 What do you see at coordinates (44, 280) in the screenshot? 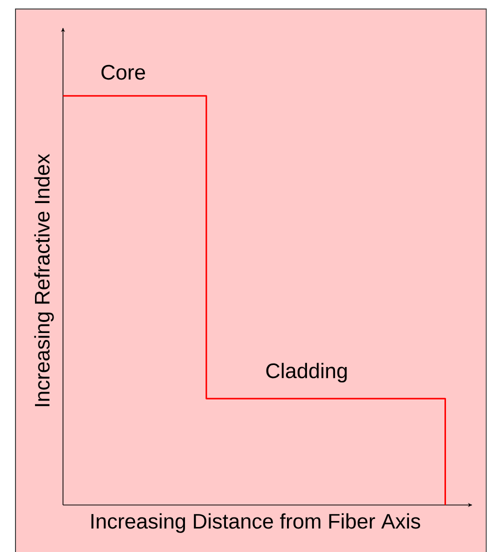
I see `y-axis-title: Increasing Refractive Index` at bounding box center [44, 280].